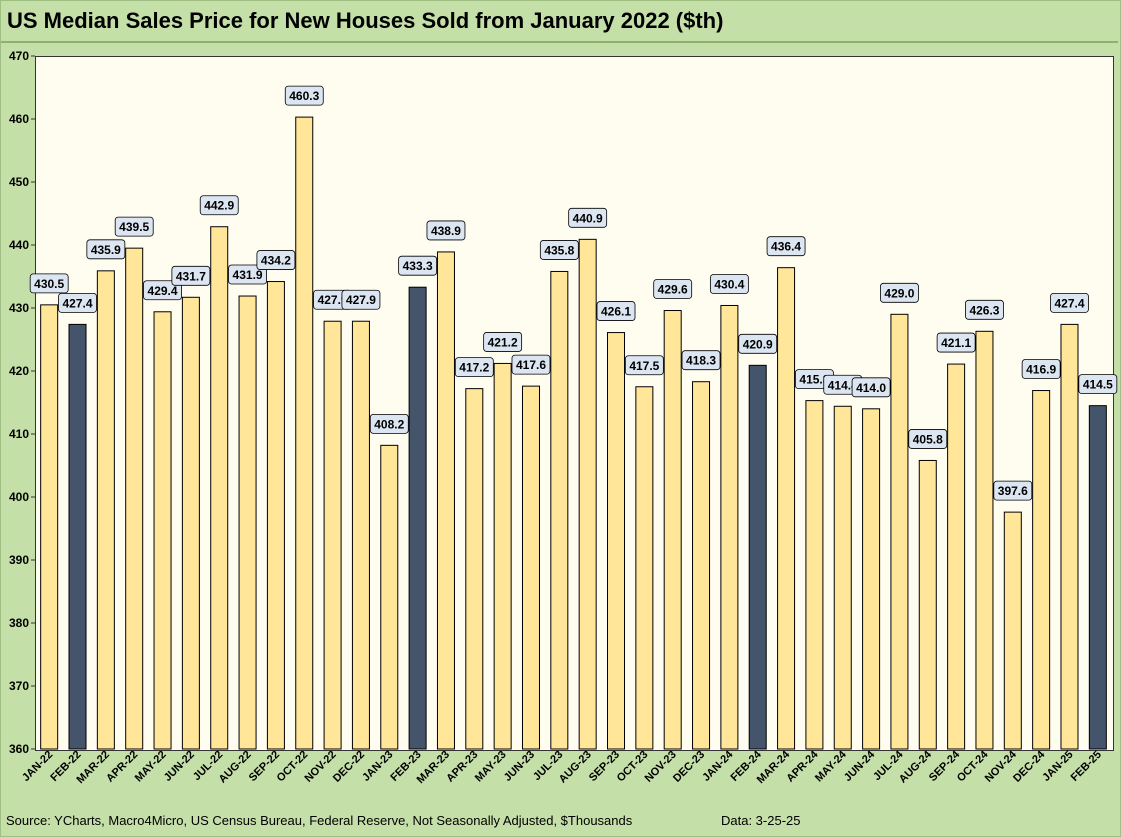 The image size is (1121, 837). Describe the element at coordinates (916, 767) in the screenshot. I see `x-tick-label: AUG-24` at that location.